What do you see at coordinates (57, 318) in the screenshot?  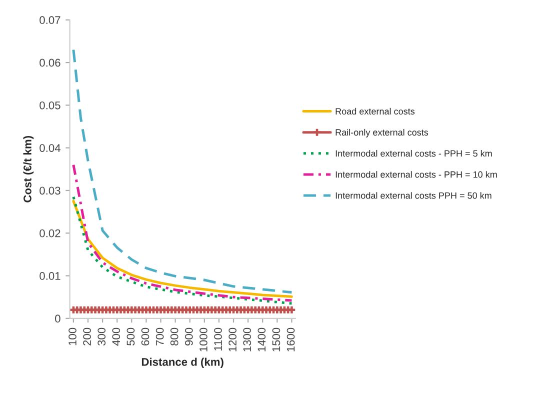 I see `y-tick-label: 0` at bounding box center [57, 318].